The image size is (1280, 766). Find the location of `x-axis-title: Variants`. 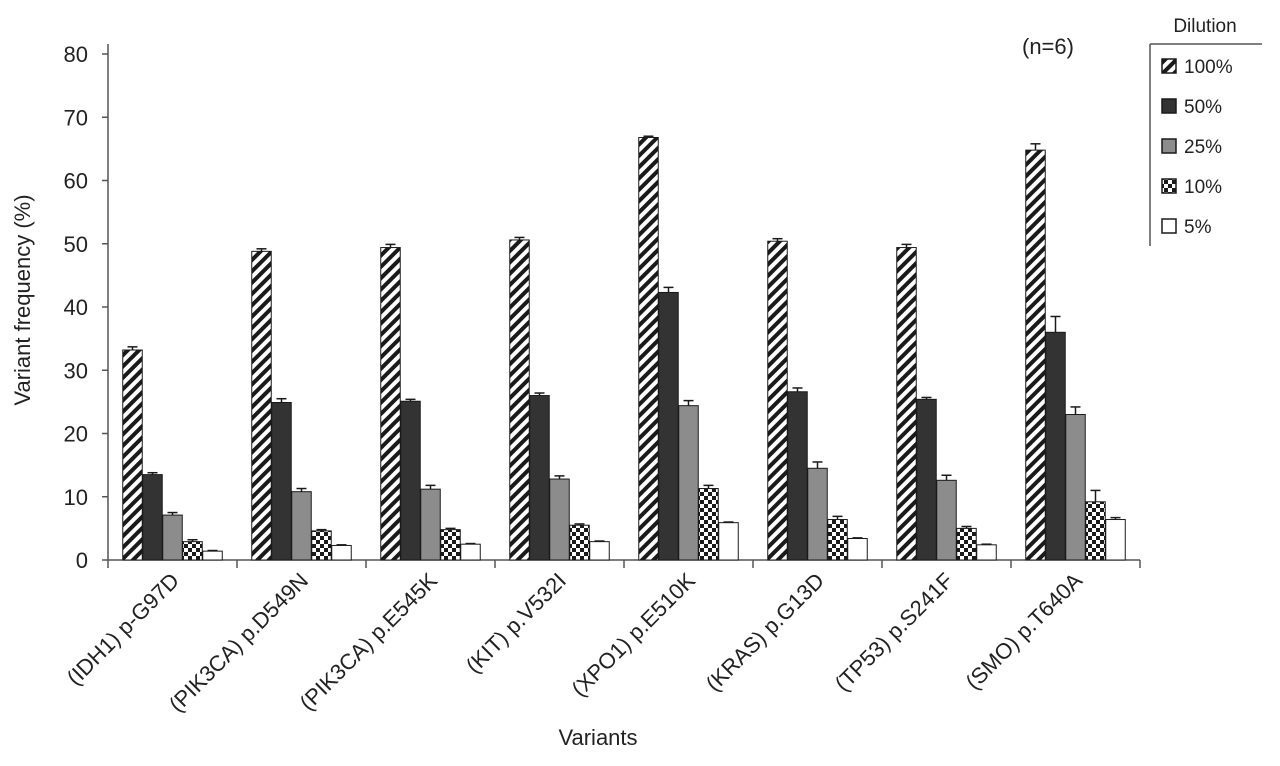

x-axis-title: Variants is located at coordinates (597, 737).